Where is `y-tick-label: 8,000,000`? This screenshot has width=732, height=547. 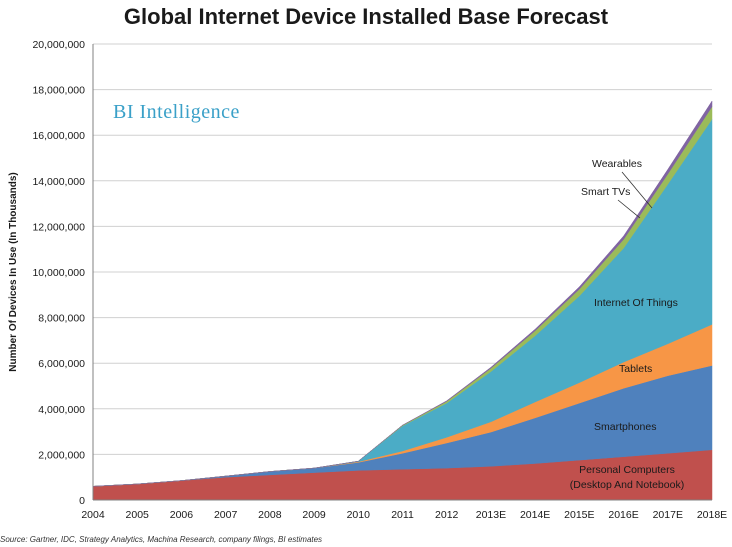 y-tick-label: 8,000,000 is located at coordinates (61, 319).